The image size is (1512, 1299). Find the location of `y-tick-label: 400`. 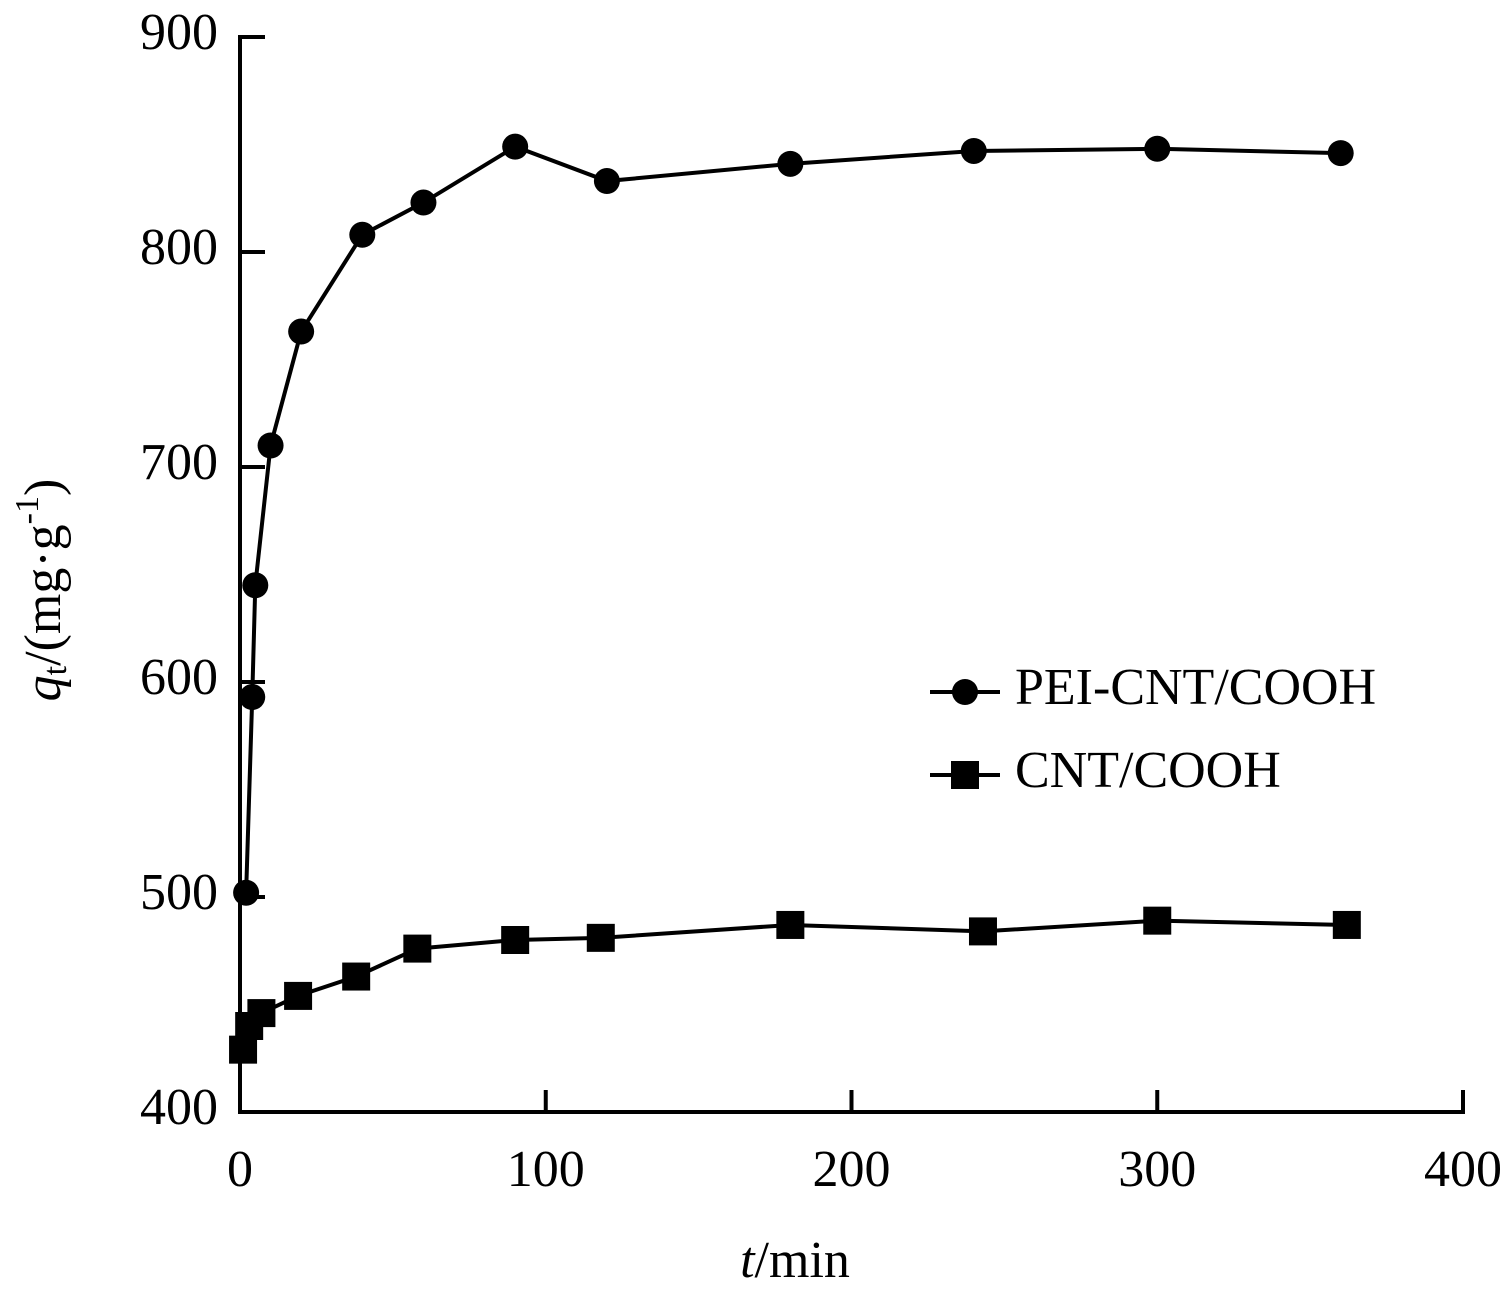

y-tick-label: 400 is located at coordinates (179, 1107).